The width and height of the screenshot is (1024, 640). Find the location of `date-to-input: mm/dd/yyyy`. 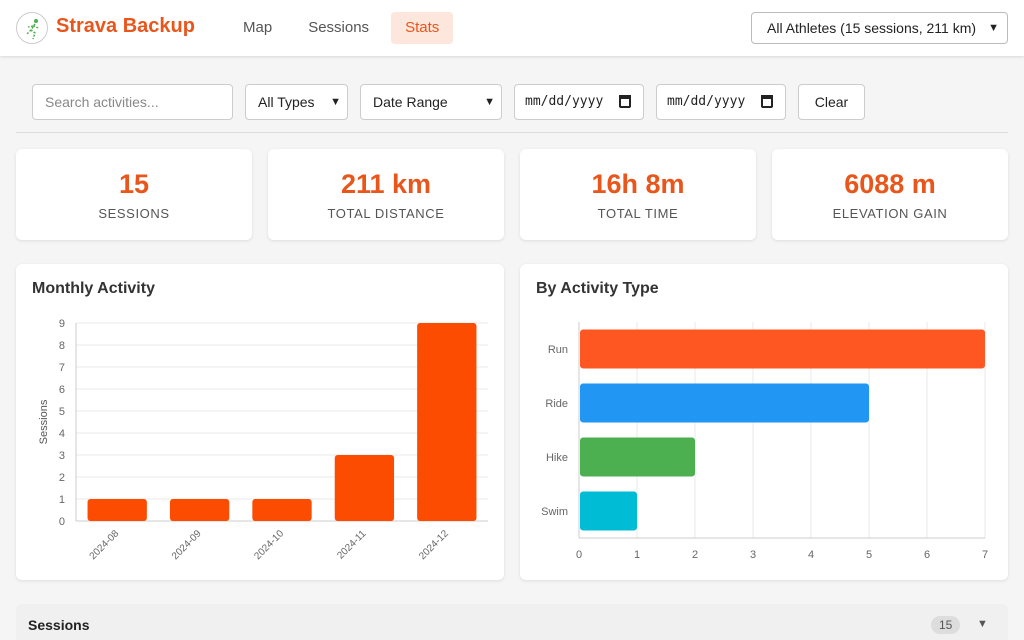

date-to-input: mm/dd/yyyy is located at coordinates (721, 102).